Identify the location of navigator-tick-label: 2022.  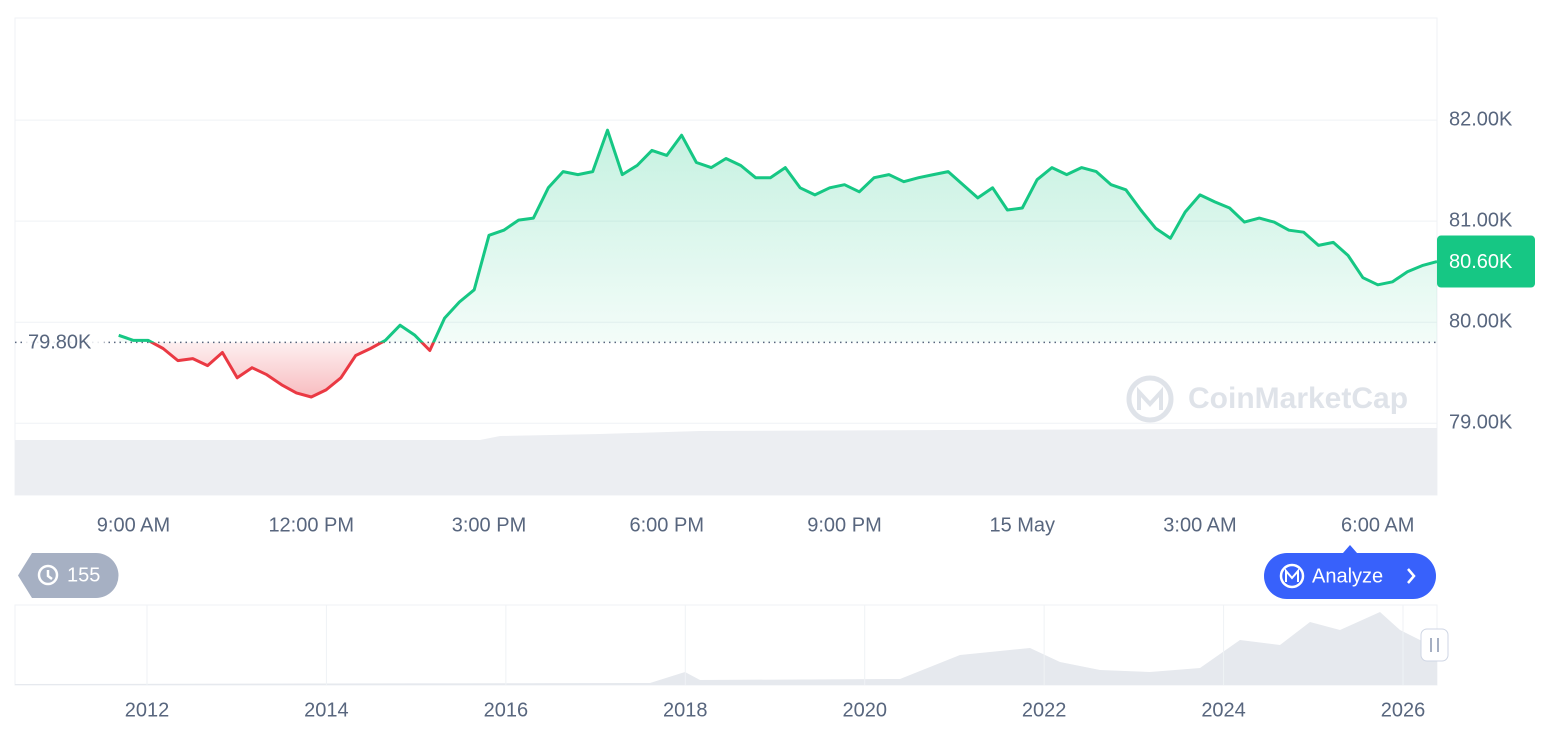
(1044, 710).